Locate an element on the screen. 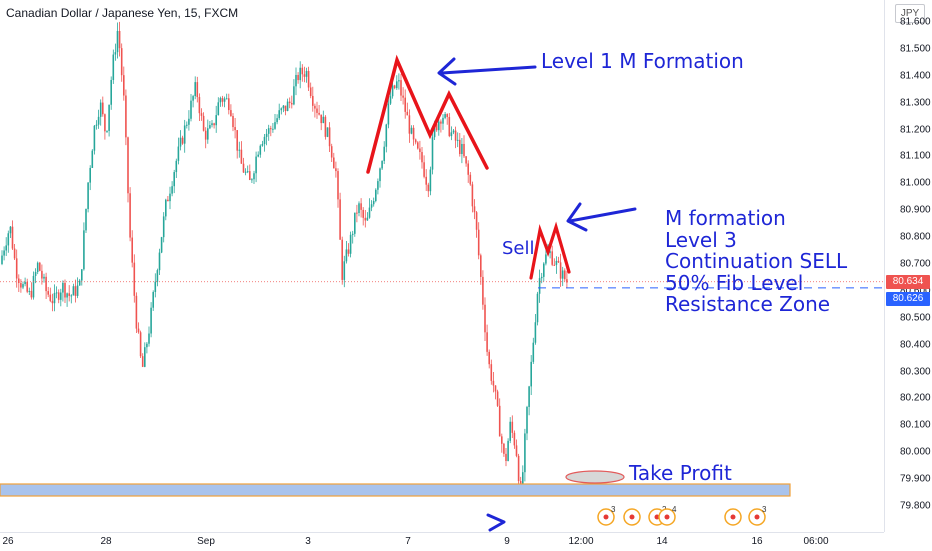 The width and height of the screenshot is (932, 551). m-formation-level3 is located at coordinates (550, 250).